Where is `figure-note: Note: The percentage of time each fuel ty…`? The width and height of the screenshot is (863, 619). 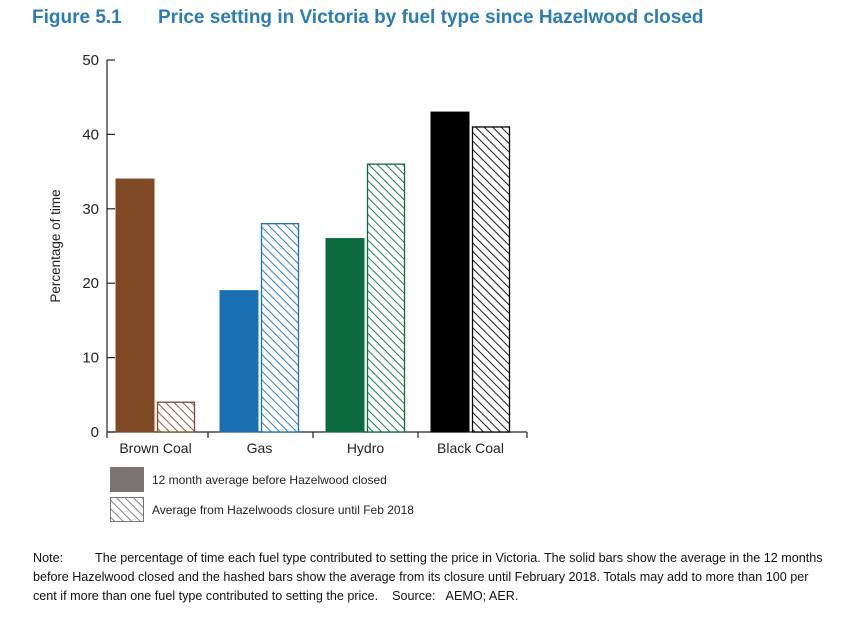 figure-note: Note: The percentage of time each fuel ty… is located at coordinates (433, 577).